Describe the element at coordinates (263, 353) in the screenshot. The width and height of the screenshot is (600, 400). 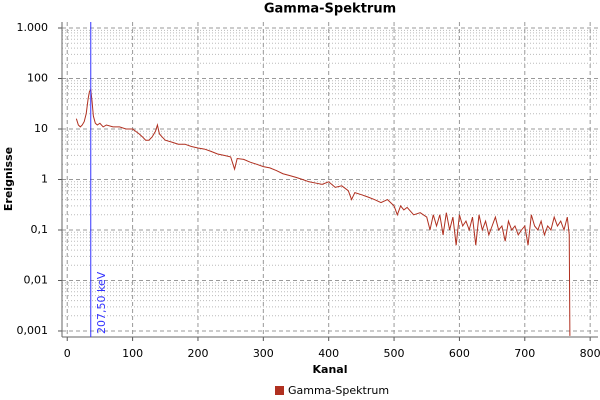
I see `x-tick-label: 300` at that location.